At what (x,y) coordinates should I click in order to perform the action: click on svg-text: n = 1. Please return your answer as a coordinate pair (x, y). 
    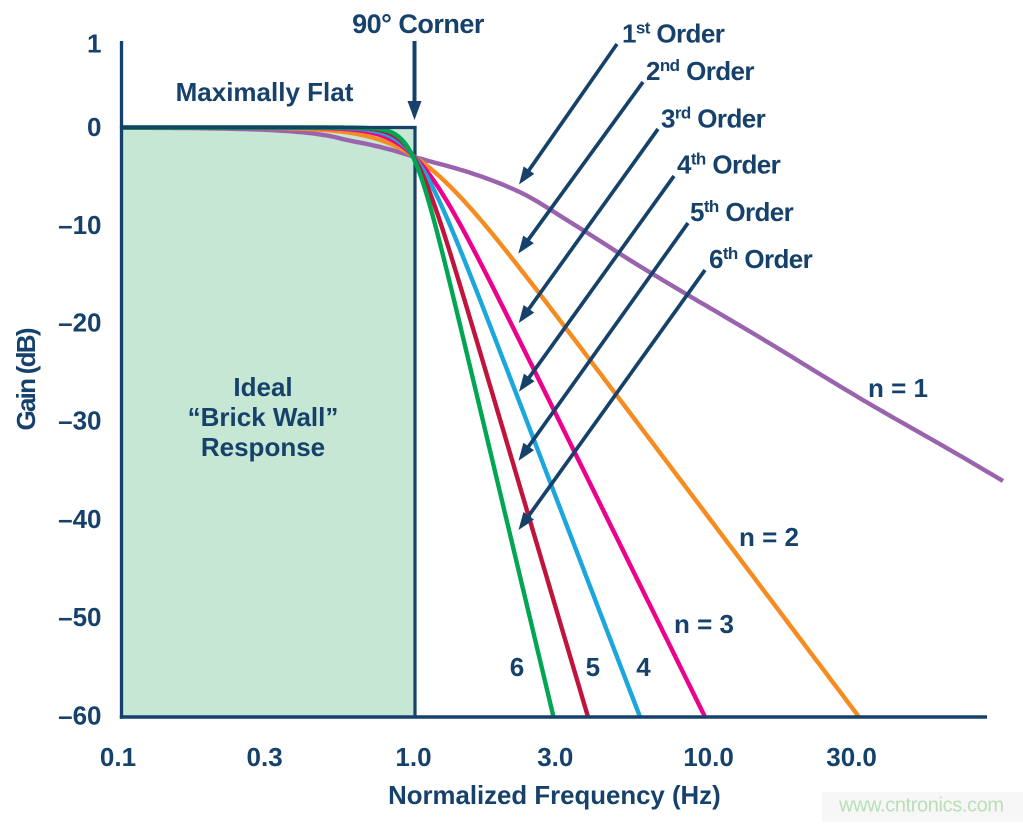
    Looking at the image, I should click on (898, 388).